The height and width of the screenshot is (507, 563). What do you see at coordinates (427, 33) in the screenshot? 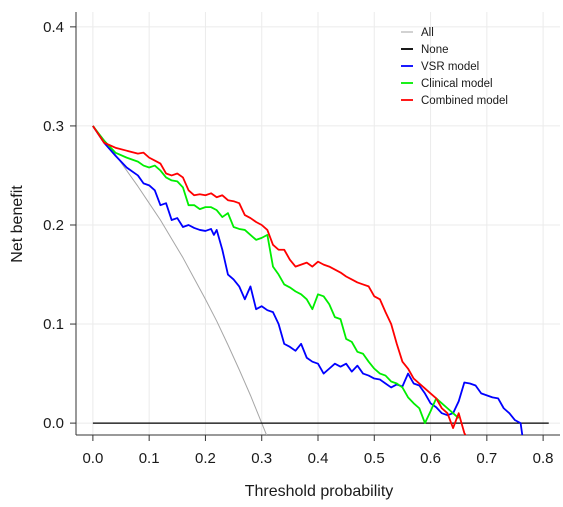
I see `legend-label-all: All` at bounding box center [427, 33].